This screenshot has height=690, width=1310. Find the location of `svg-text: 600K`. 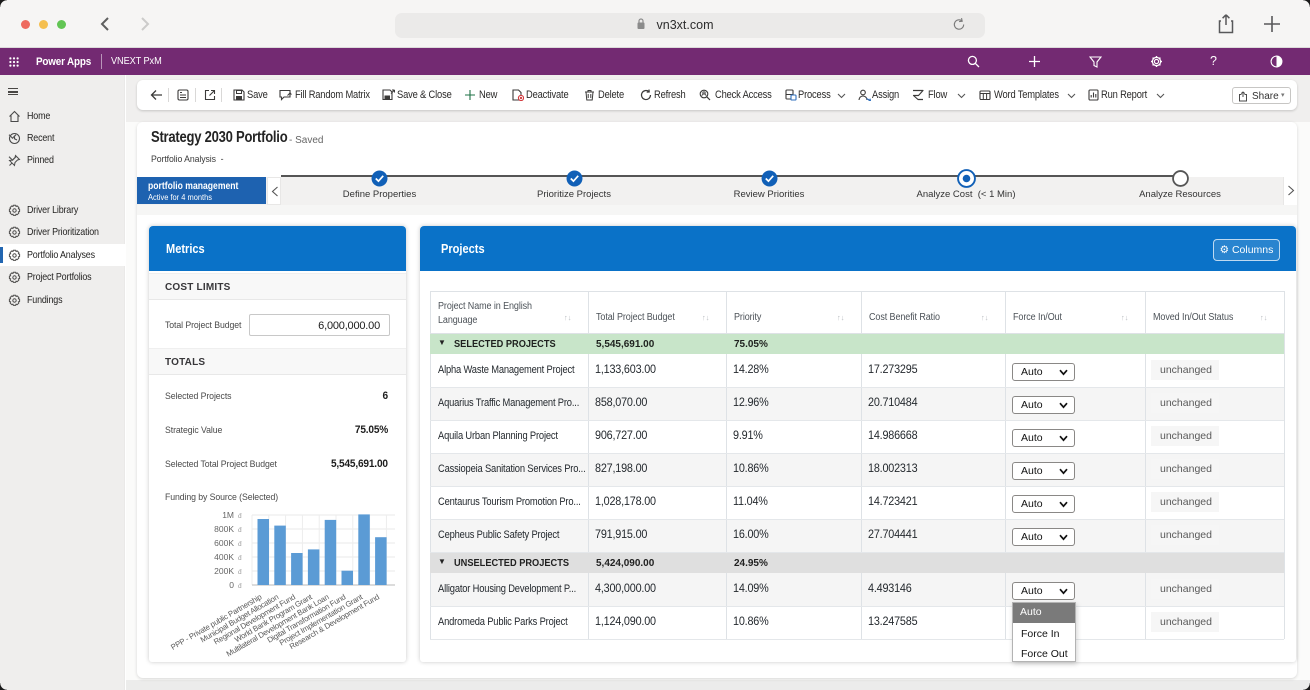

svg-text: 600K is located at coordinates (224, 543).